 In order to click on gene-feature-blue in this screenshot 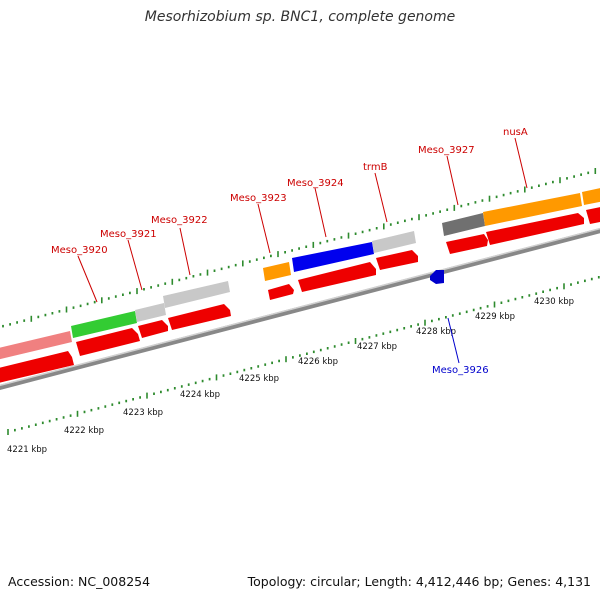, I will do `click(333, 257)`.